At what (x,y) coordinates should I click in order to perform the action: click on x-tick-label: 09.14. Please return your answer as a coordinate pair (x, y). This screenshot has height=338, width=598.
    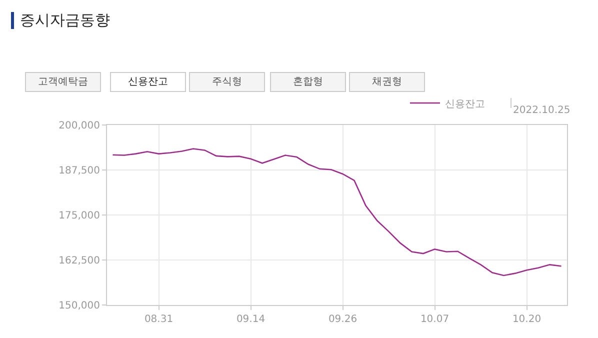
    Looking at the image, I should click on (251, 319).